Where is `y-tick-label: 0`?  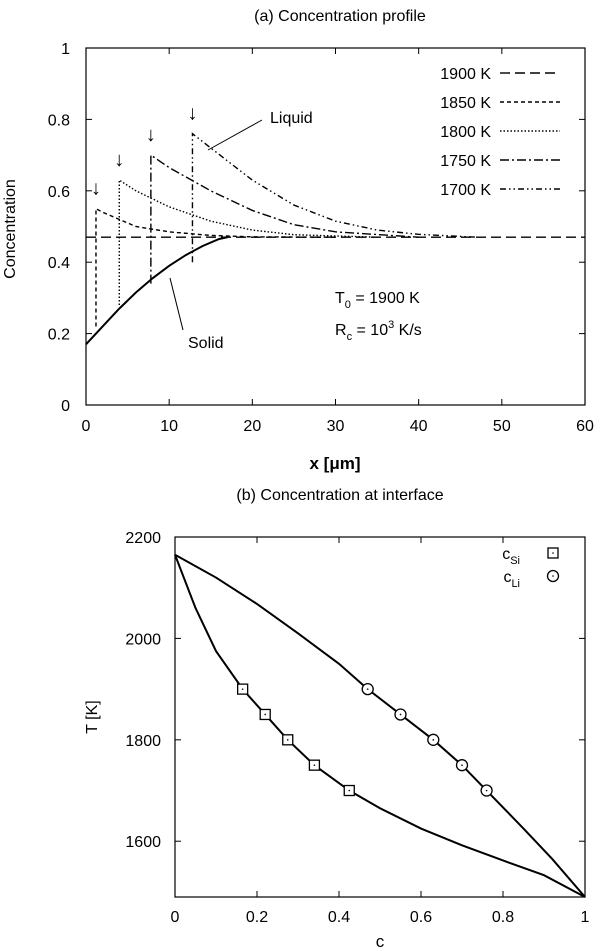 y-tick-label: 0 is located at coordinates (65, 406).